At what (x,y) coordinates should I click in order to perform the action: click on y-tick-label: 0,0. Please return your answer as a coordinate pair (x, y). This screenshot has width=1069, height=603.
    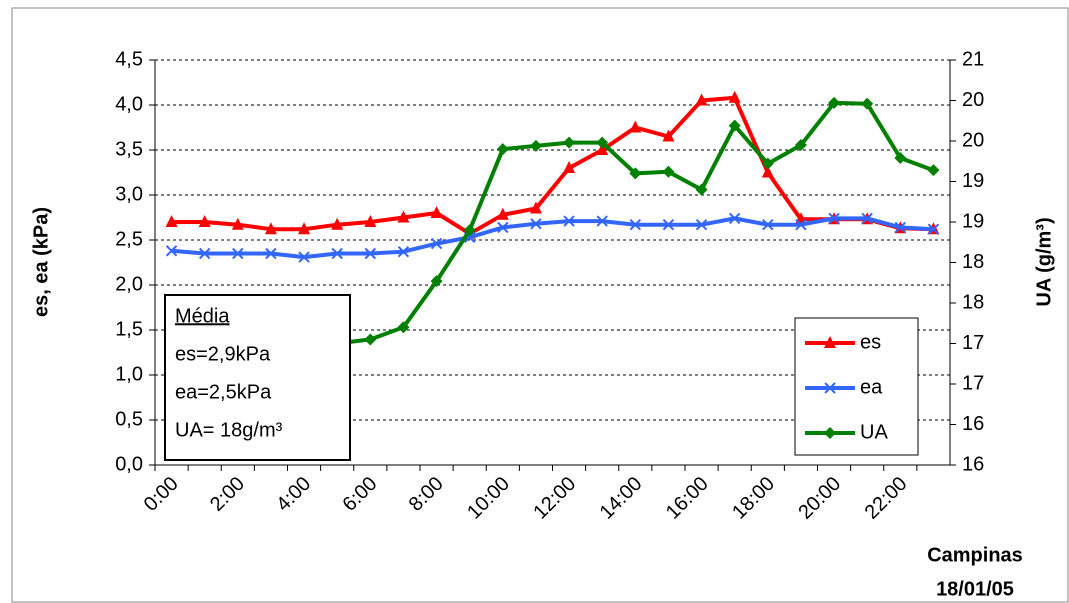
    Looking at the image, I should click on (129, 464).